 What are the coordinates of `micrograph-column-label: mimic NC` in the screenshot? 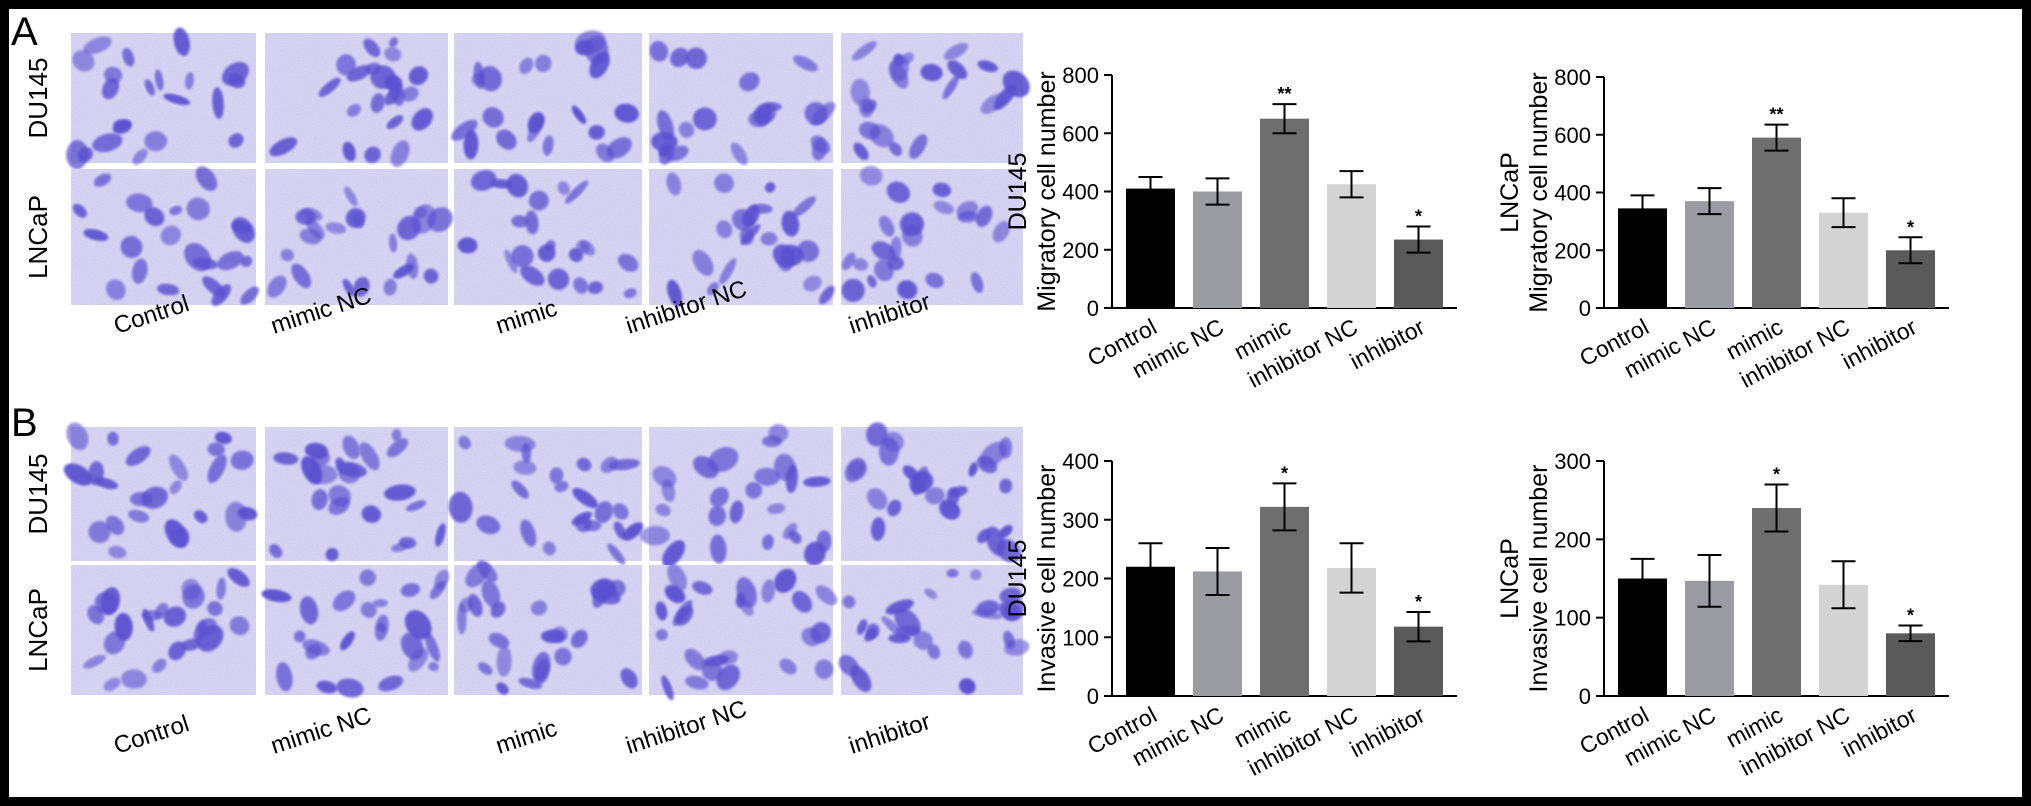 It's located at (321, 731).